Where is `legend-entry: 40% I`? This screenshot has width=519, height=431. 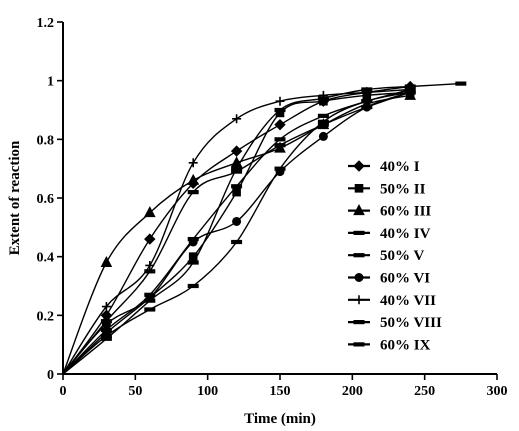
legend-entry: 40% I is located at coordinates (384, 167).